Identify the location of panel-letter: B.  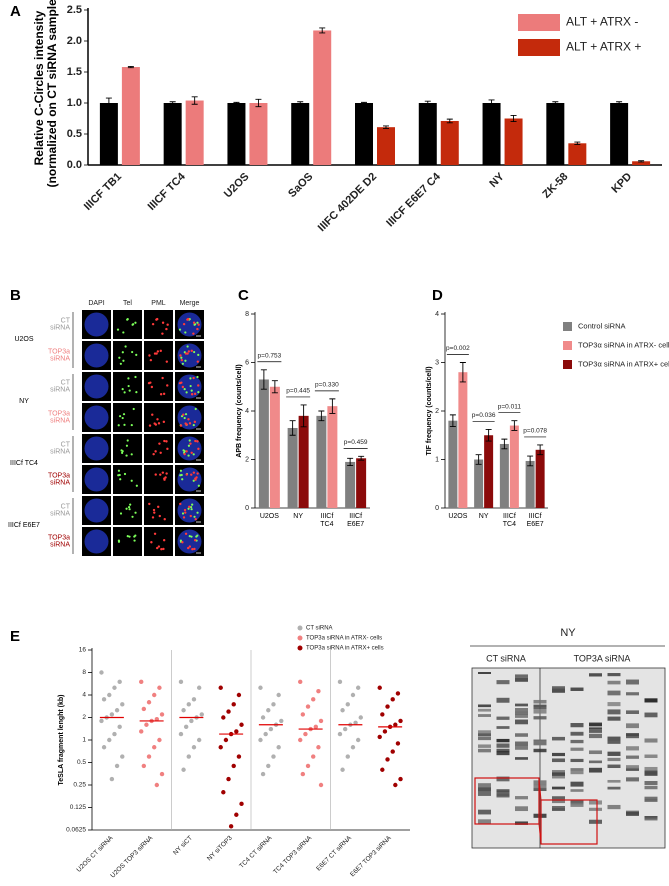
(15, 295).